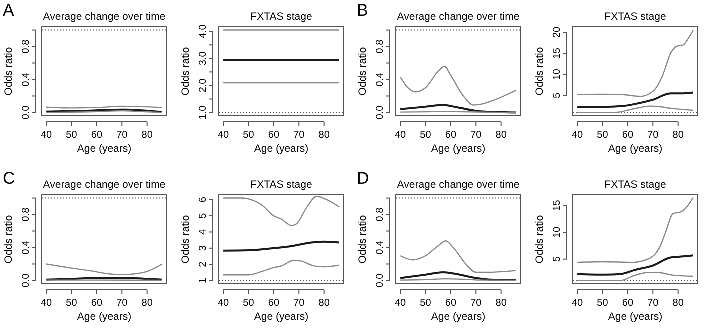 This screenshot has height=336, width=708. Describe the element at coordinates (203, 281) in the screenshot. I see `y-tick-label: 1` at that location.